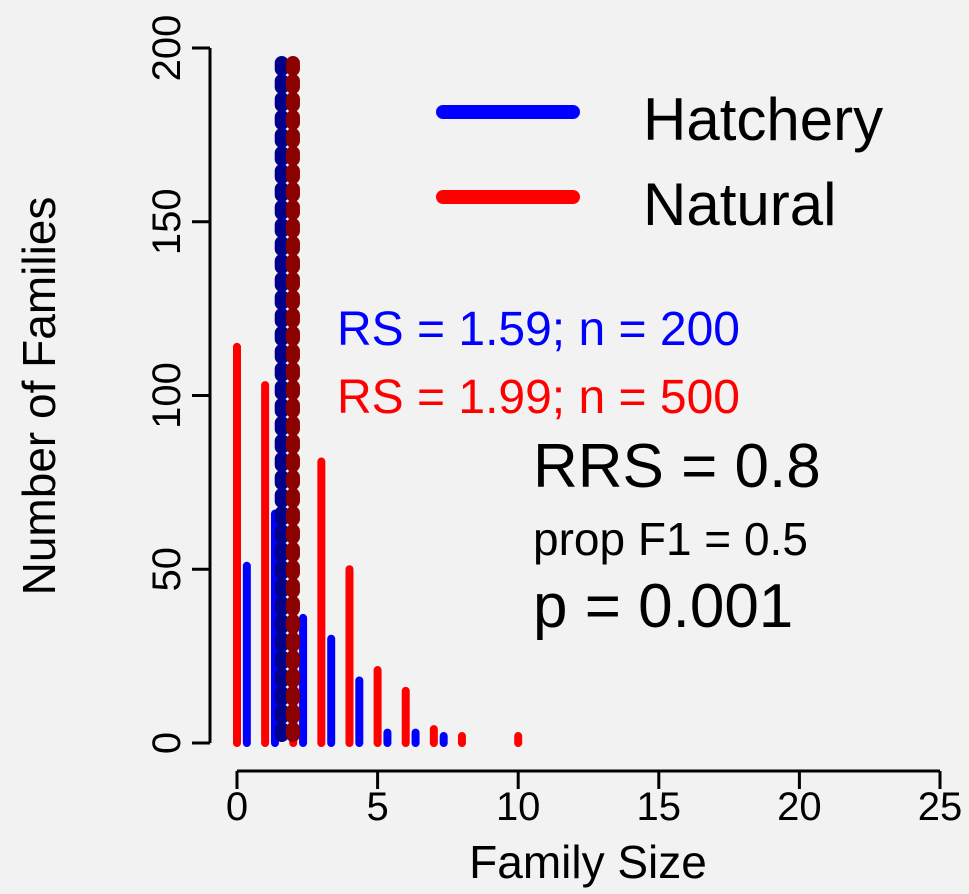 The width and height of the screenshot is (969, 894). What do you see at coordinates (167, 569) in the screenshot?
I see `y-tick-label: 50` at bounding box center [167, 569].